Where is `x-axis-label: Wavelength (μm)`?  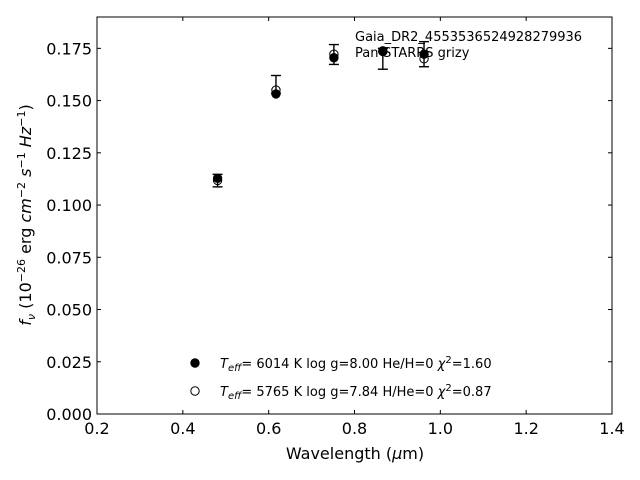 x-axis-label: Wavelength (μm) is located at coordinates (355, 453).